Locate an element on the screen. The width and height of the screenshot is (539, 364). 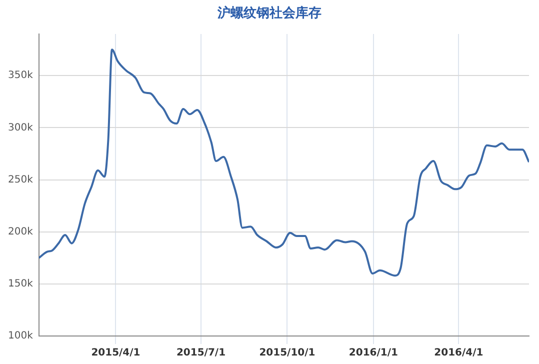
chart-title: 沪螺纹钢社会库存 is located at coordinates (269, 13).